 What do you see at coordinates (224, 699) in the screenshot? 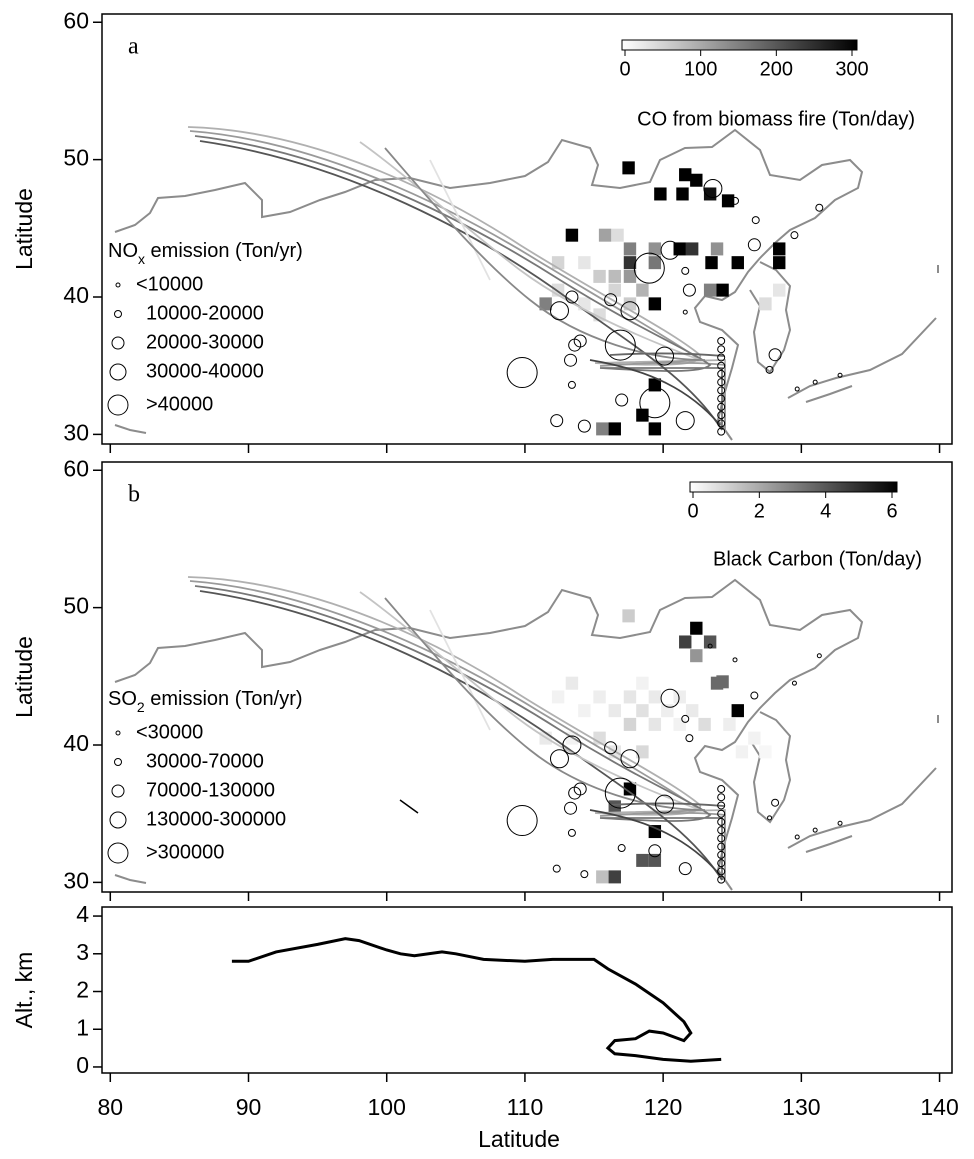
I see `legend-title-part: emission (Ton/yr)` at bounding box center [224, 699].